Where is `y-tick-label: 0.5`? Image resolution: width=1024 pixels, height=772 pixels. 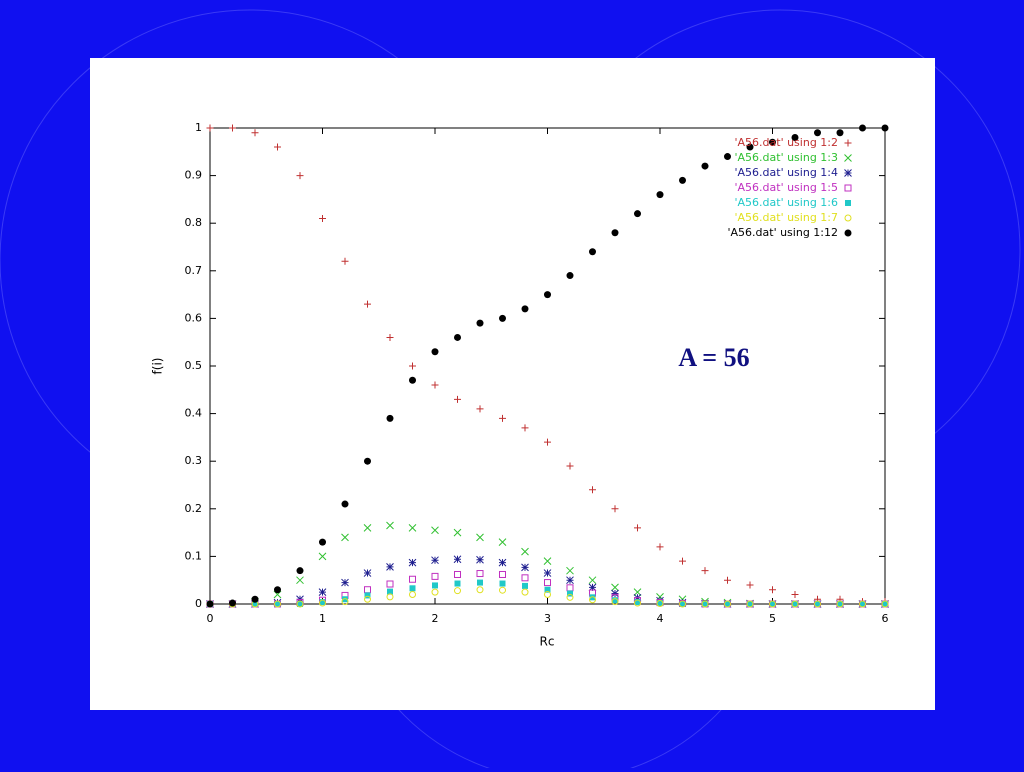
y-tick-label: 0.5 is located at coordinates (194, 365).